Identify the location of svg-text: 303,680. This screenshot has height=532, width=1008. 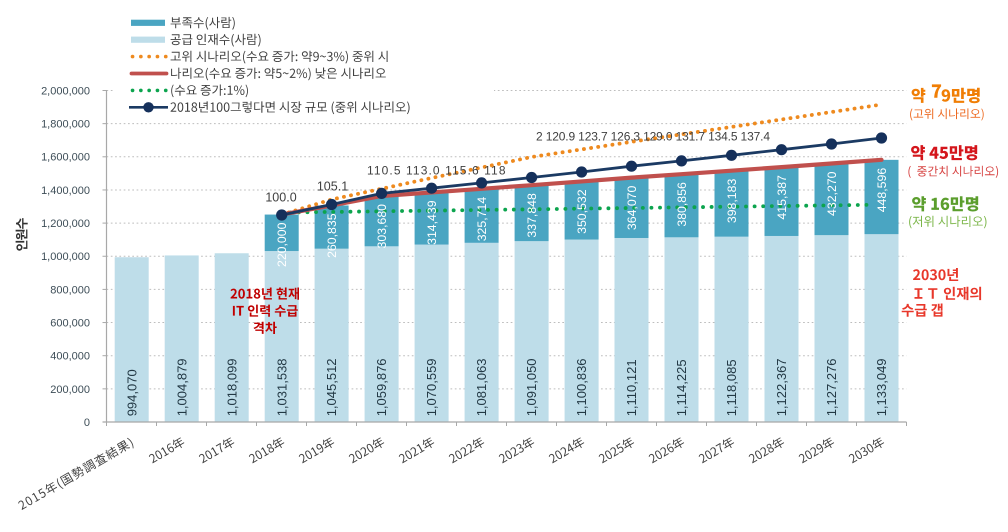
(382, 226).